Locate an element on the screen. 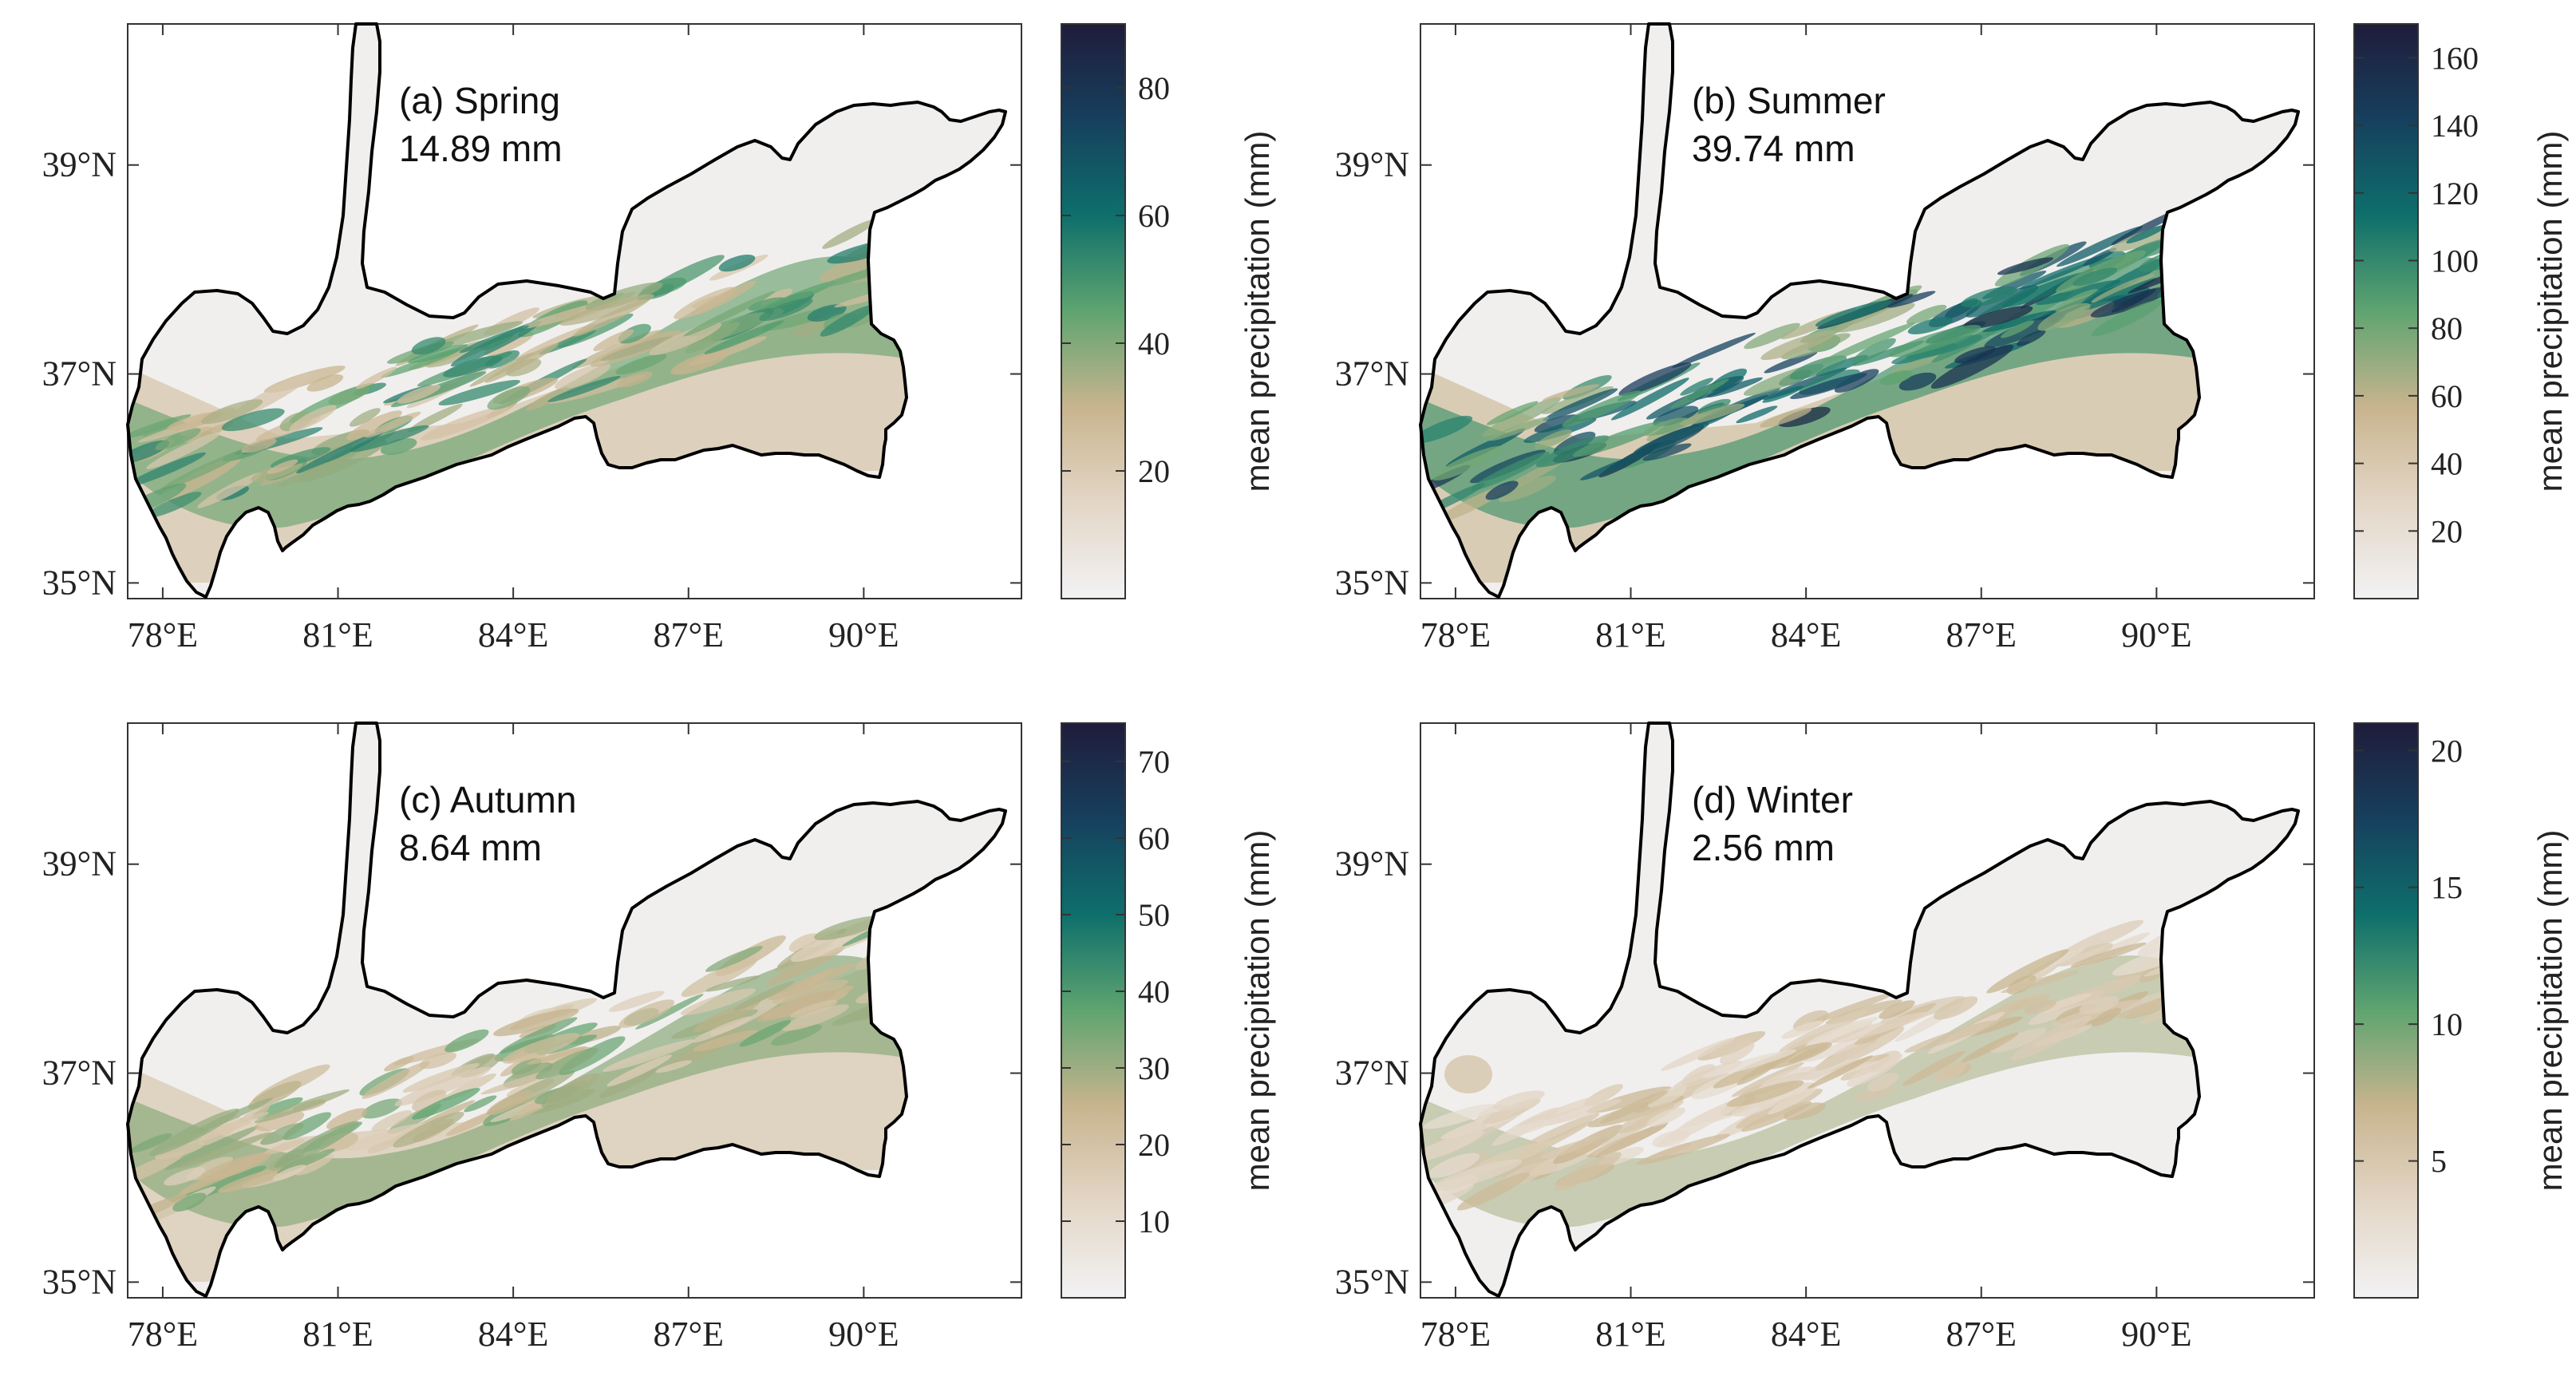  season-mean-value: 14.89 mm is located at coordinates (481, 148).